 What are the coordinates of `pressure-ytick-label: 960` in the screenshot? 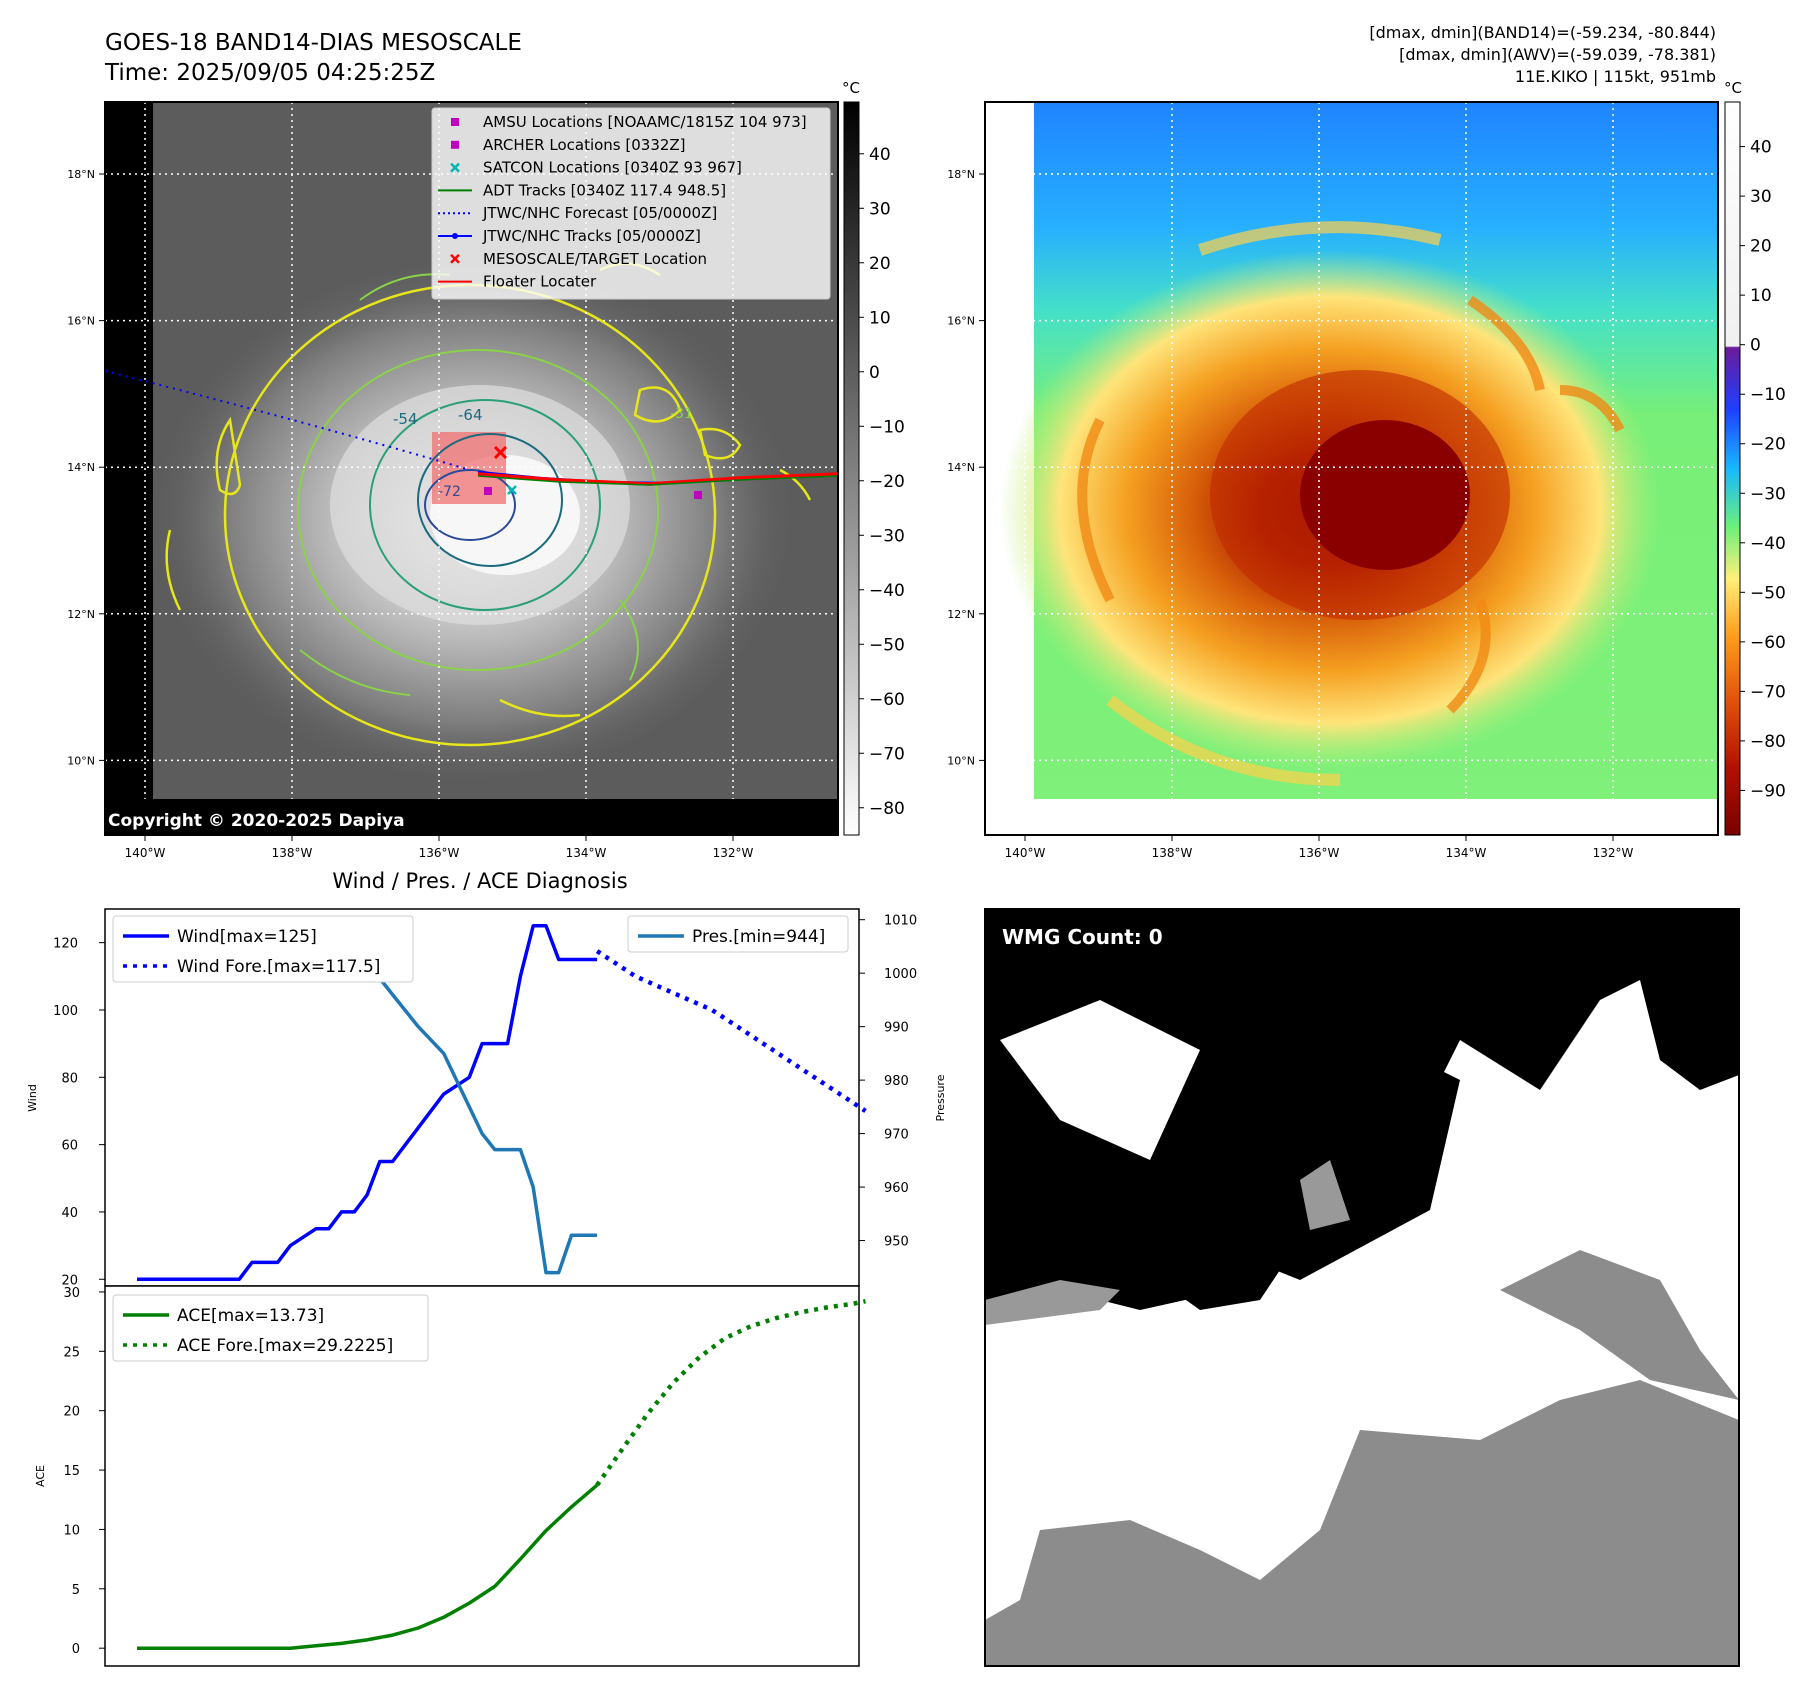 It's located at (896, 1188).